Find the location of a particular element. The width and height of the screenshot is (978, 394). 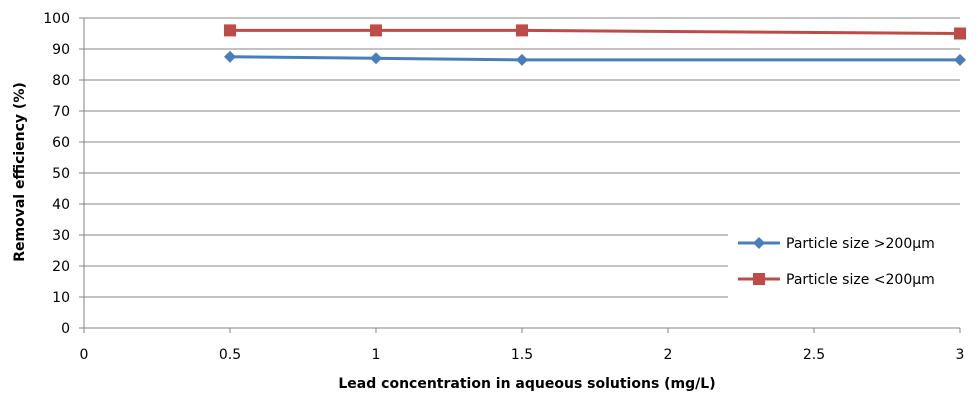

y-tick-label: 80 is located at coordinates (61, 81).